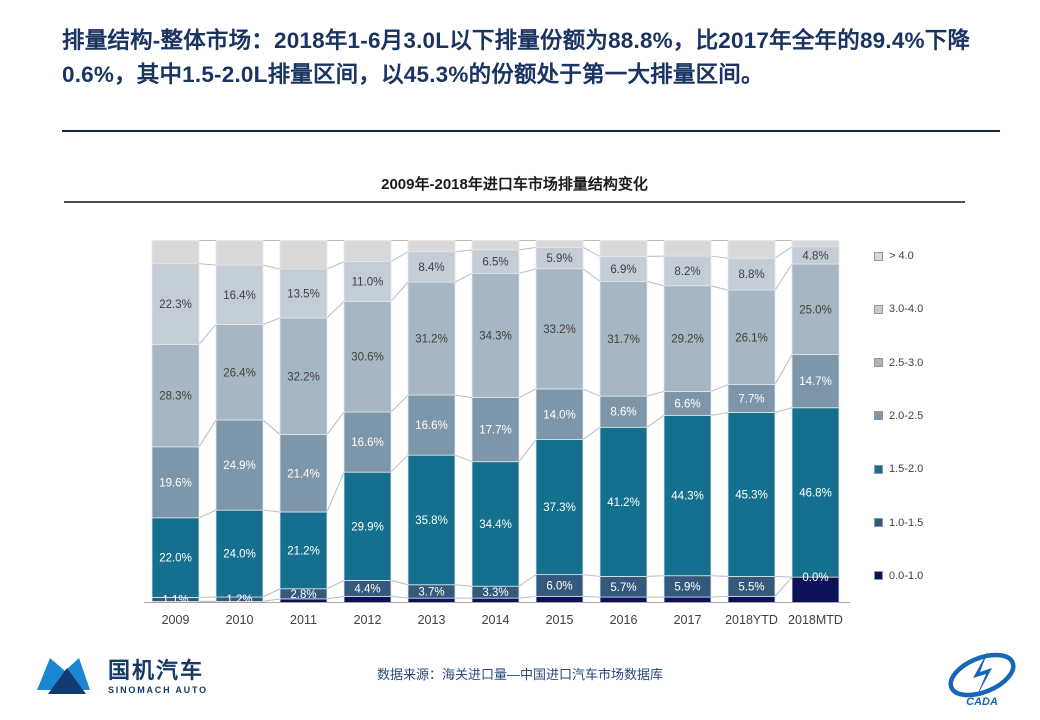 The width and height of the screenshot is (1040, 720). I want to click on bar-segment-2011->4.0, so click(303, 255).